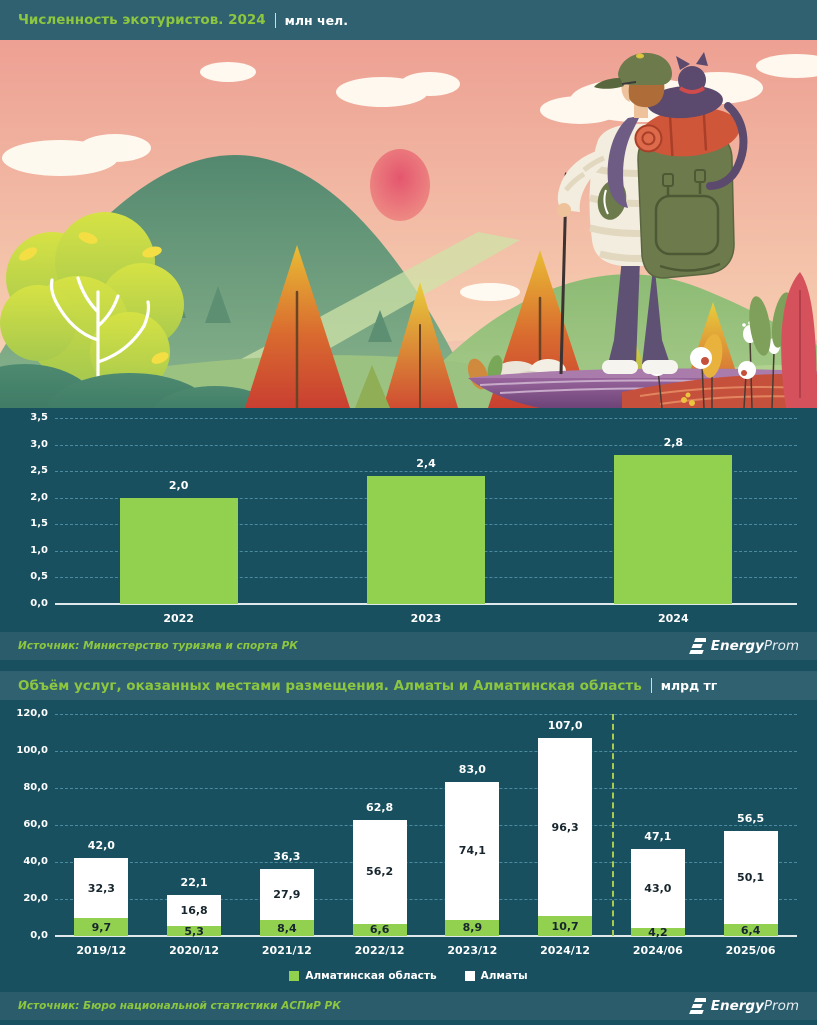 This screenshot has width=817, height=1025. I want to click on hand, so click(564, 210).